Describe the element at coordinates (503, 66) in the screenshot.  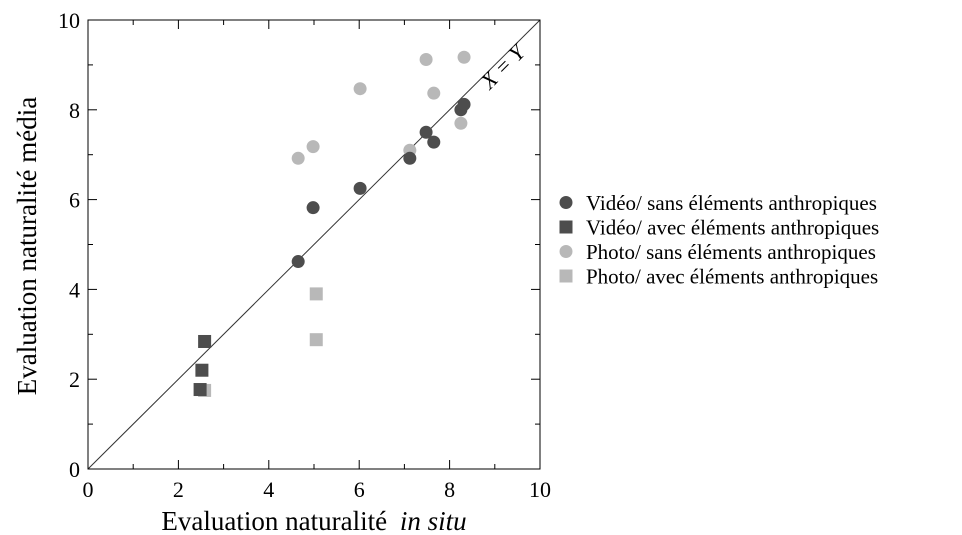
I see `reference-line-label: X = Y` at that location.